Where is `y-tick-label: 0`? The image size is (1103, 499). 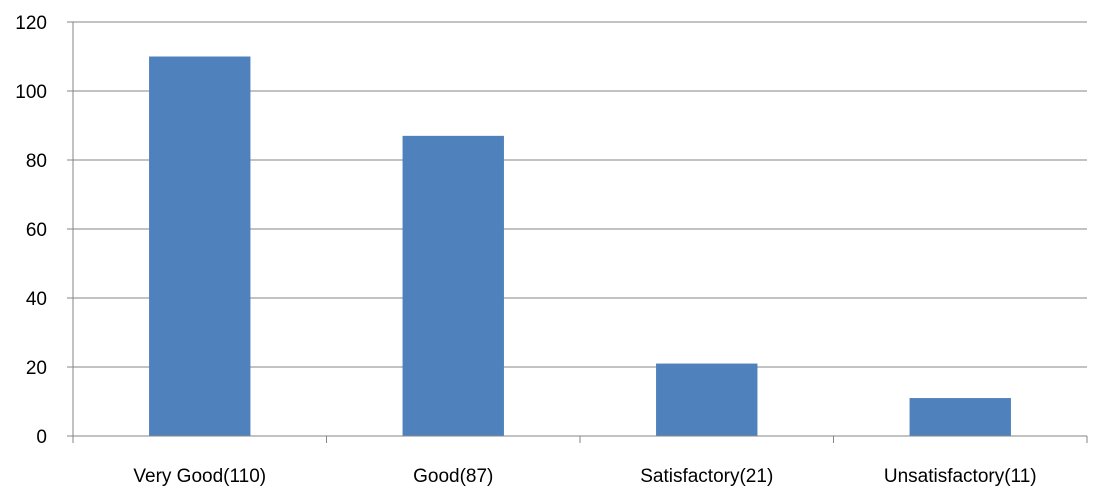 y-tick-label: 0 is located at coordinates (41, 437).